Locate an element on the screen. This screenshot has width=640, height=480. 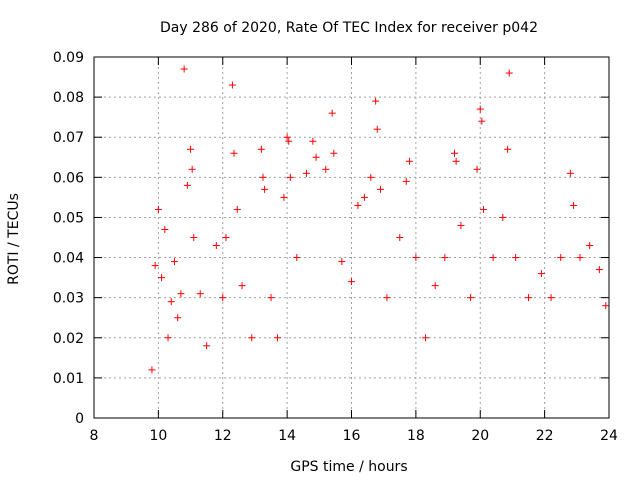
x-tick-label: 10 is located at coordinates (158, 436).